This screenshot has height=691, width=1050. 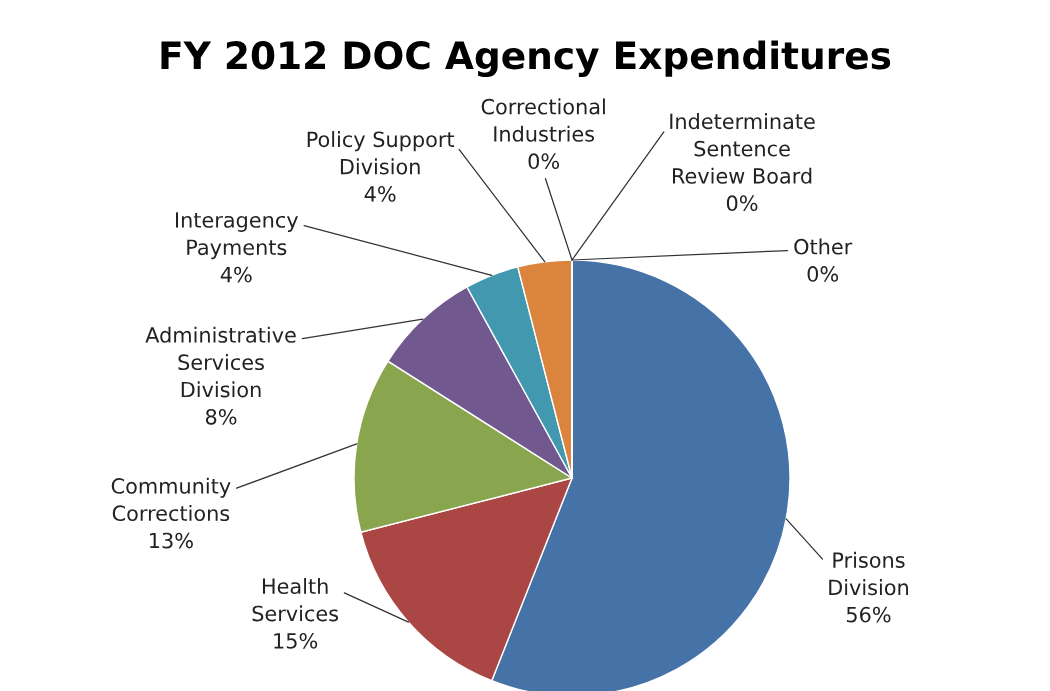 I want to click on slice-label: Policy Support Division, so click(x=381, y=153).